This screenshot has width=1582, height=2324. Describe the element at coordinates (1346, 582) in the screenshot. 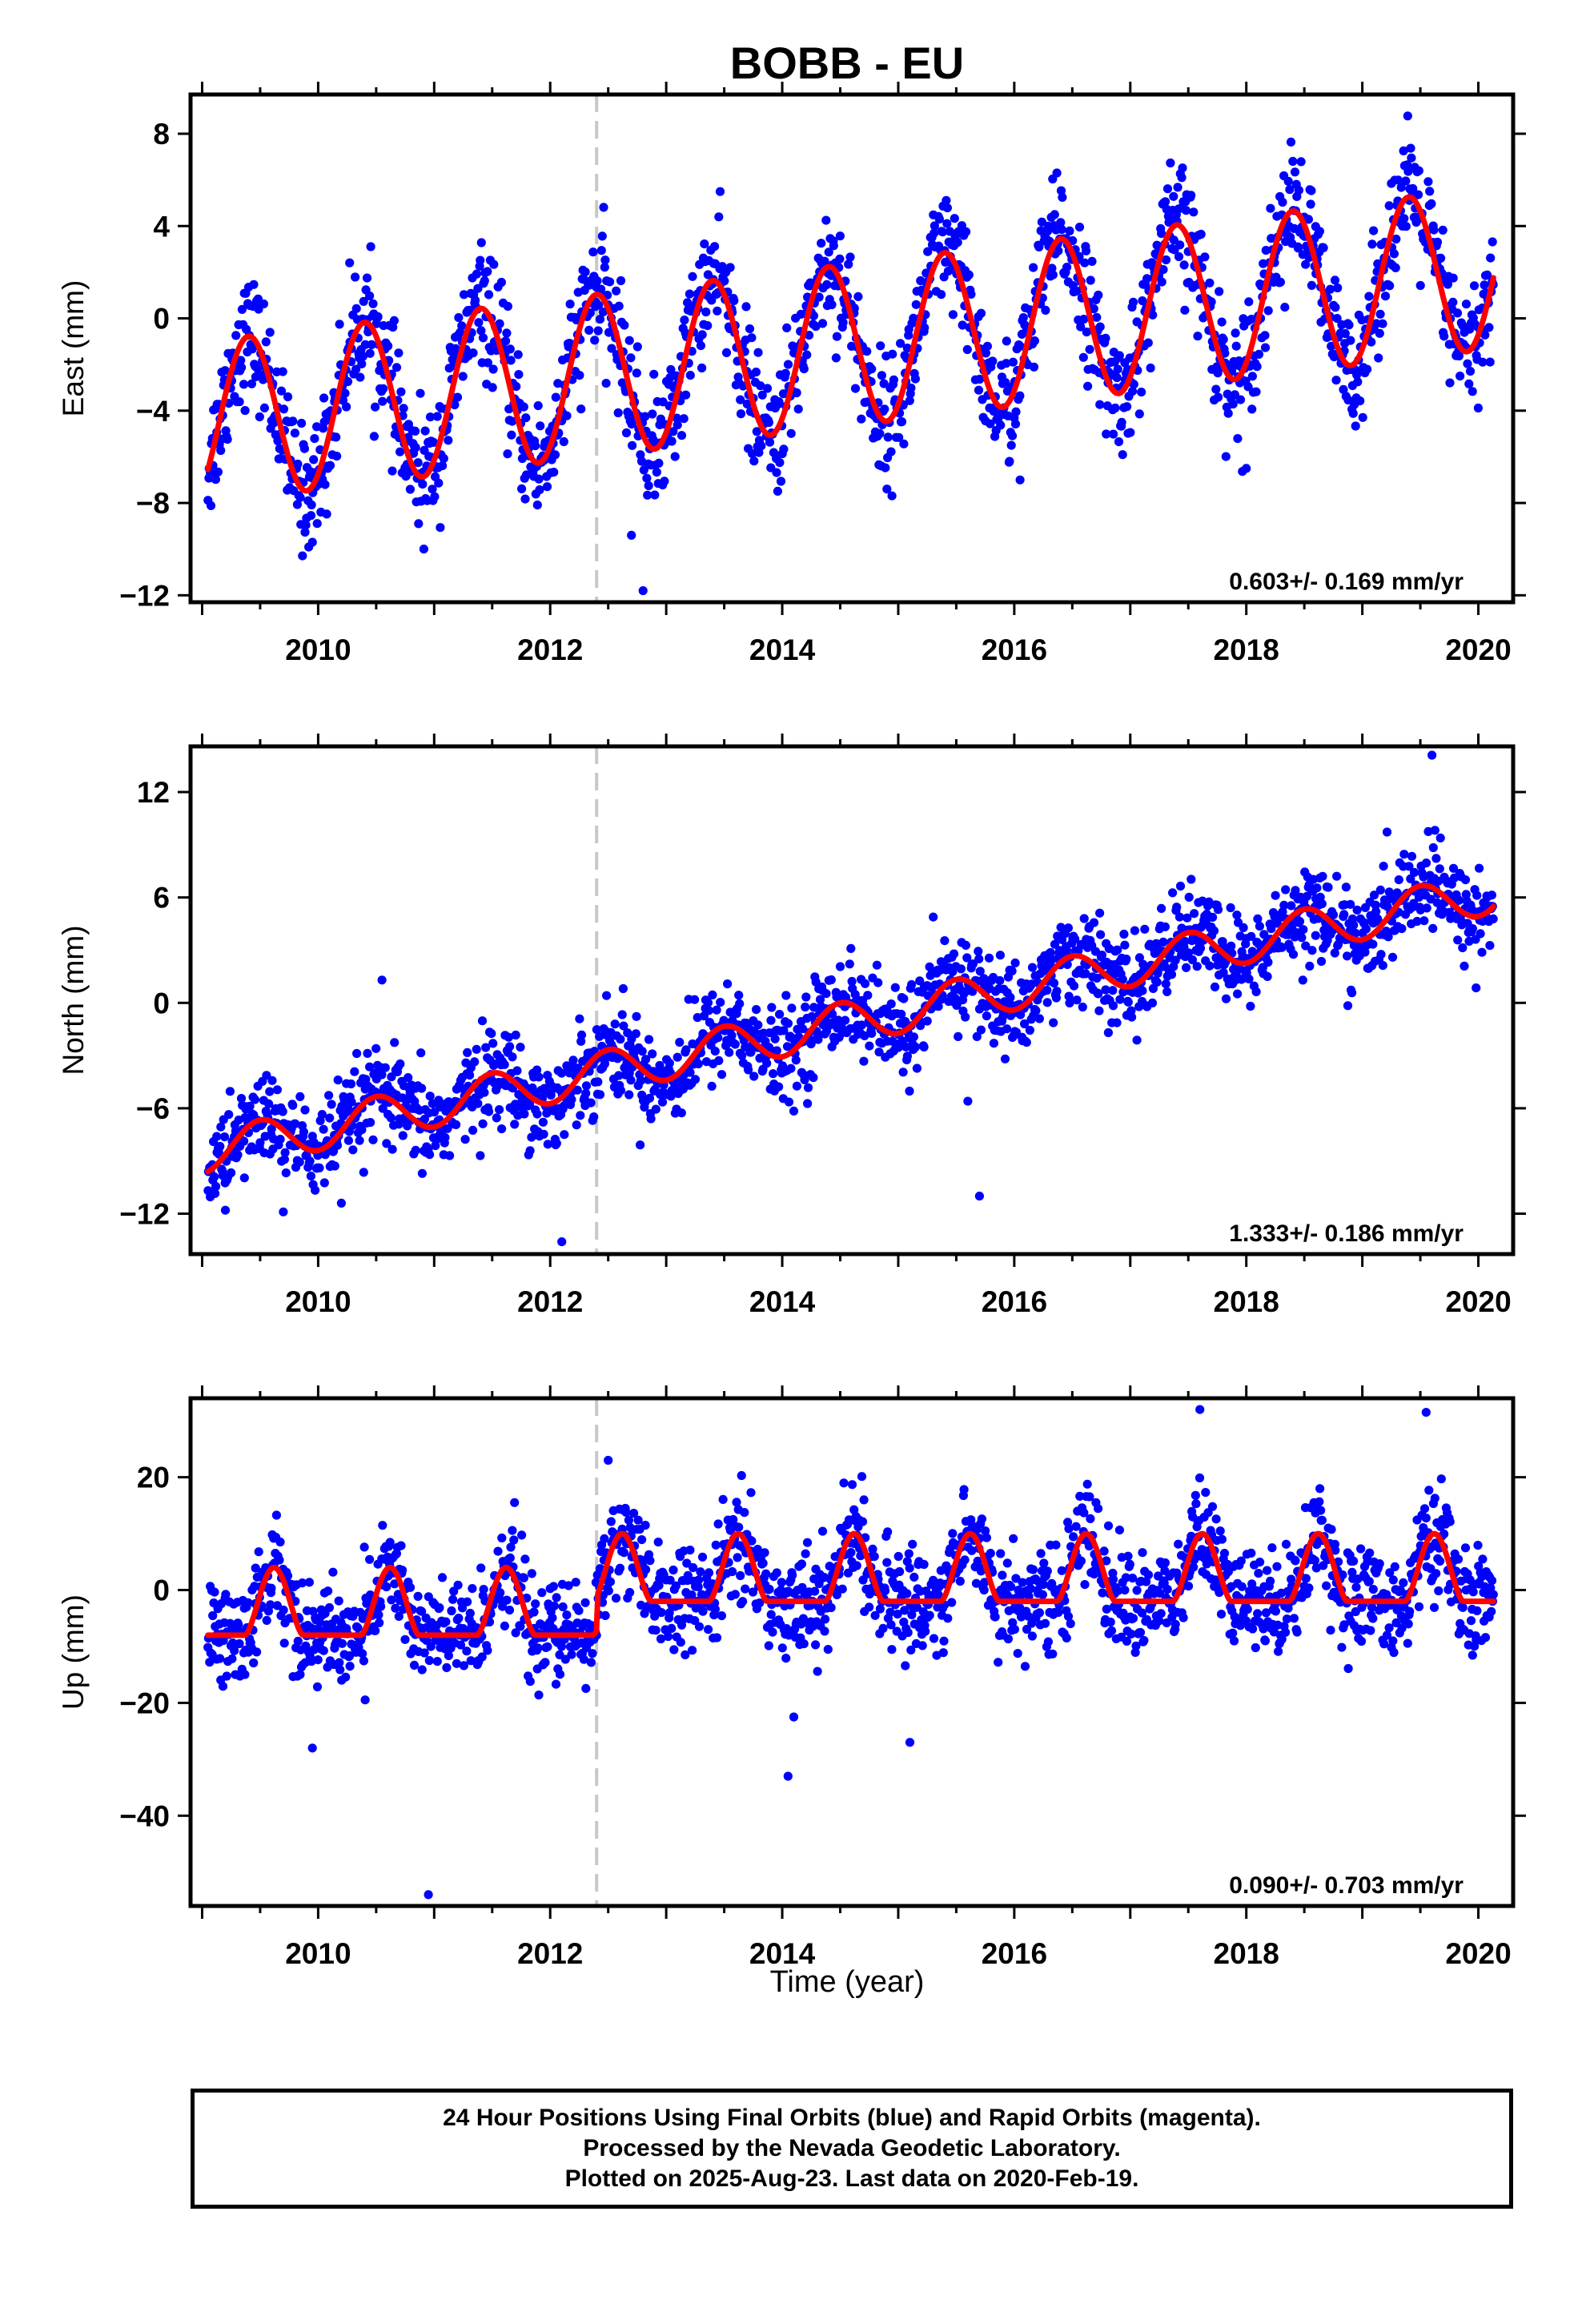

I see `east-rate-label: 0.603+/- 0.169 mm/yr` at that location.